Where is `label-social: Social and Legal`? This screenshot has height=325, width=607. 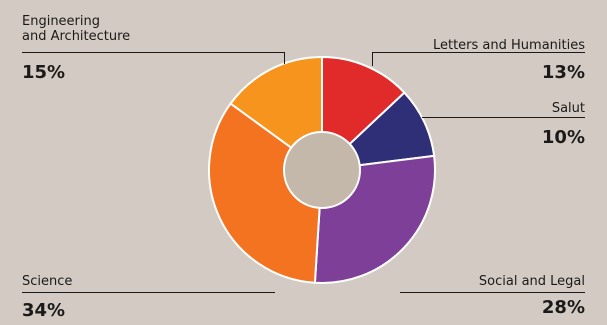
label-social: Social and Legal is located at coordinates (531, 281).